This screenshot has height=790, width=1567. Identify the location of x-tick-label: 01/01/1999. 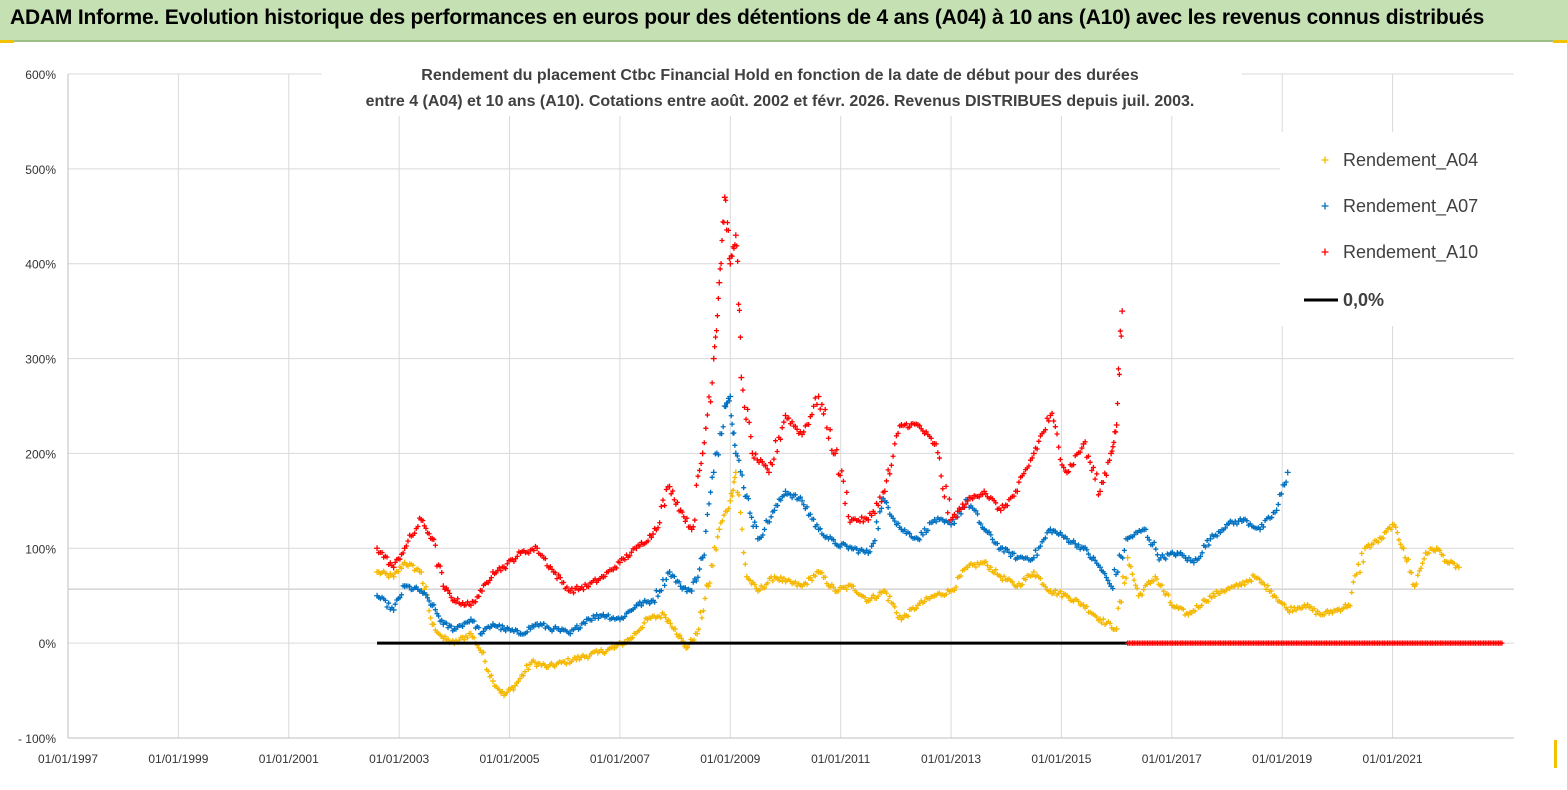
(178, 759).